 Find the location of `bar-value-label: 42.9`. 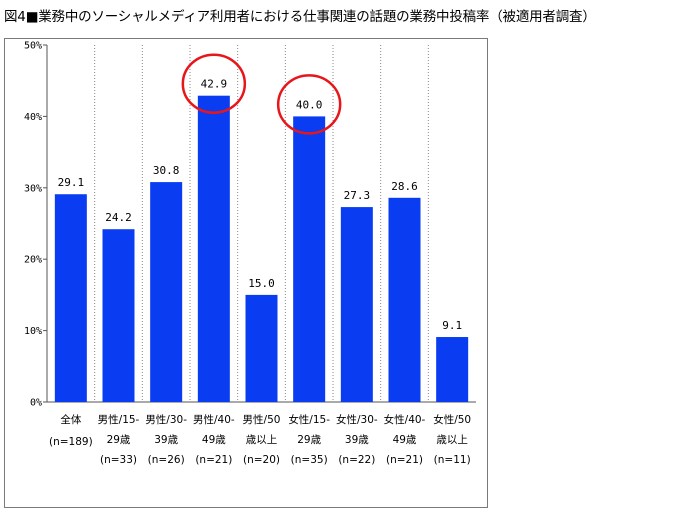

bar-value-label: 42.9 is located at coordinates (214, 84).